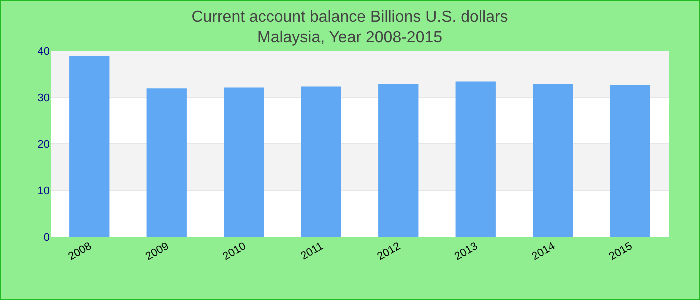  I want to click on x-tick-label: 2014, so click(544, 252).